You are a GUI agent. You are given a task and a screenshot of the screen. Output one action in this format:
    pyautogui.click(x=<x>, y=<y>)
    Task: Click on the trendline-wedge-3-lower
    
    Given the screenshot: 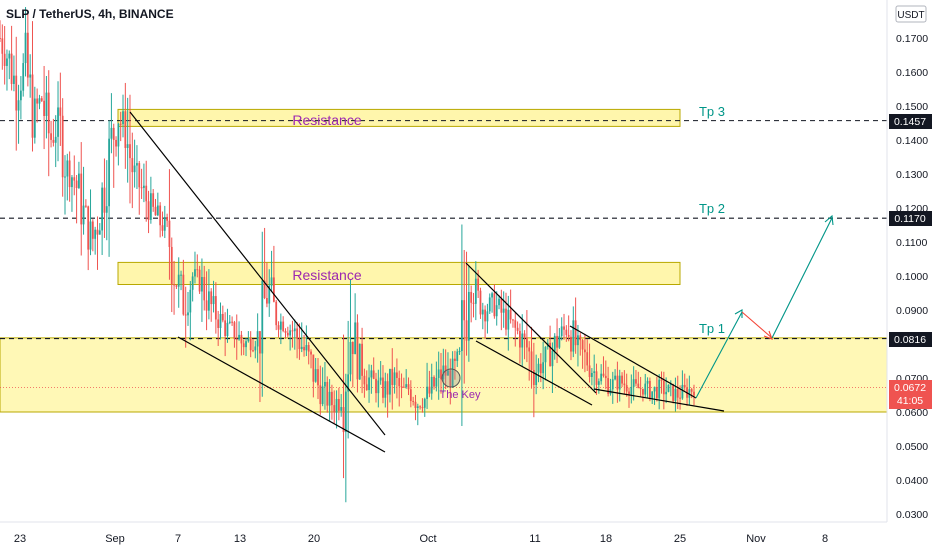 What is the action you would take?
    pyautogui.click(x=659, y=400)
    